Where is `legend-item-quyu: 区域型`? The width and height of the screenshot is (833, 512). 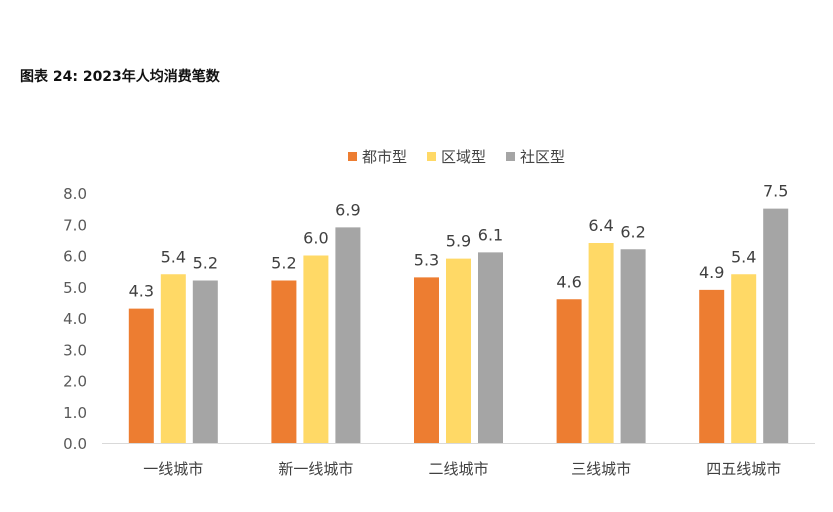 legend-item-quyu: 区域型 is located at coordinates (456, 156).